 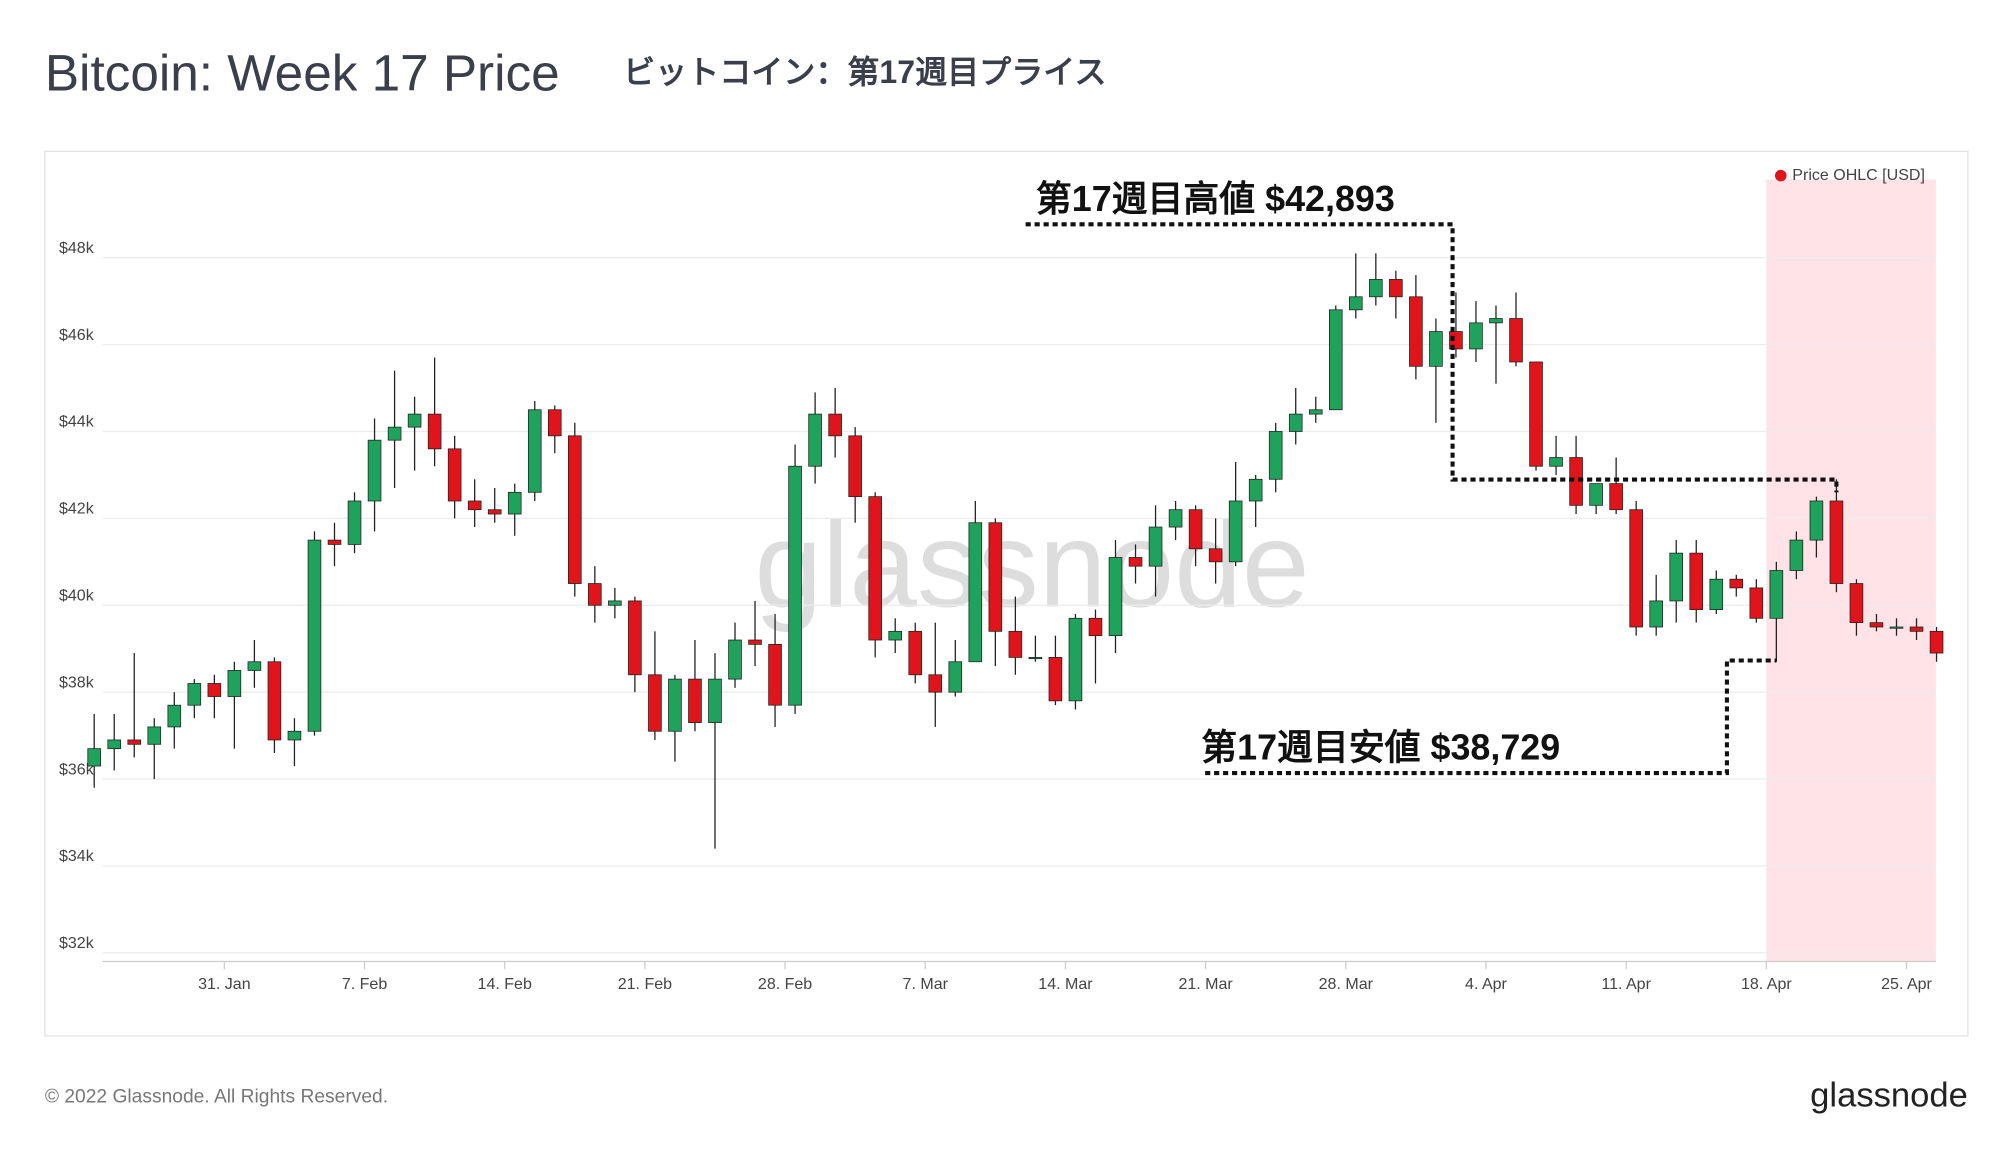 What do you see at coordinates (1781, 175) in the screenshot?
I see `legend-marker` at bounding box center [1781, 175].